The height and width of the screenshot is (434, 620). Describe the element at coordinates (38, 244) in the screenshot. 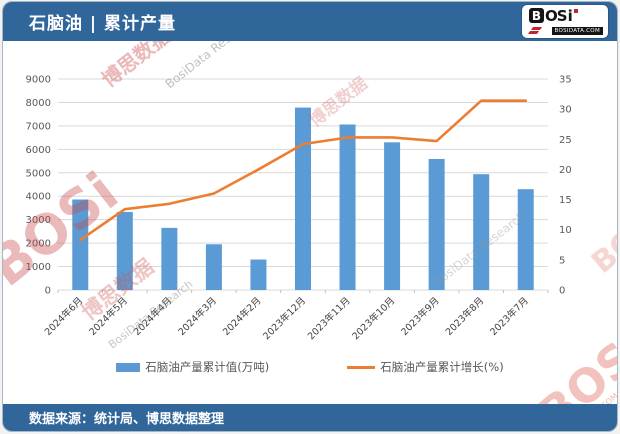

I see `svg-text: 2000` at that location.